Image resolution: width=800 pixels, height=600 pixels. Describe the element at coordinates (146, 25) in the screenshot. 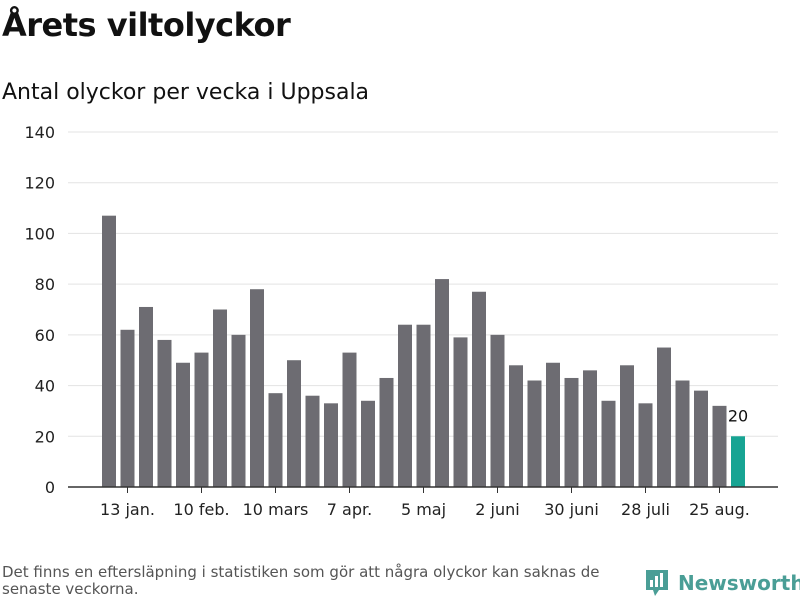

I see `chart-title: Årets viltolyckor` at that location.